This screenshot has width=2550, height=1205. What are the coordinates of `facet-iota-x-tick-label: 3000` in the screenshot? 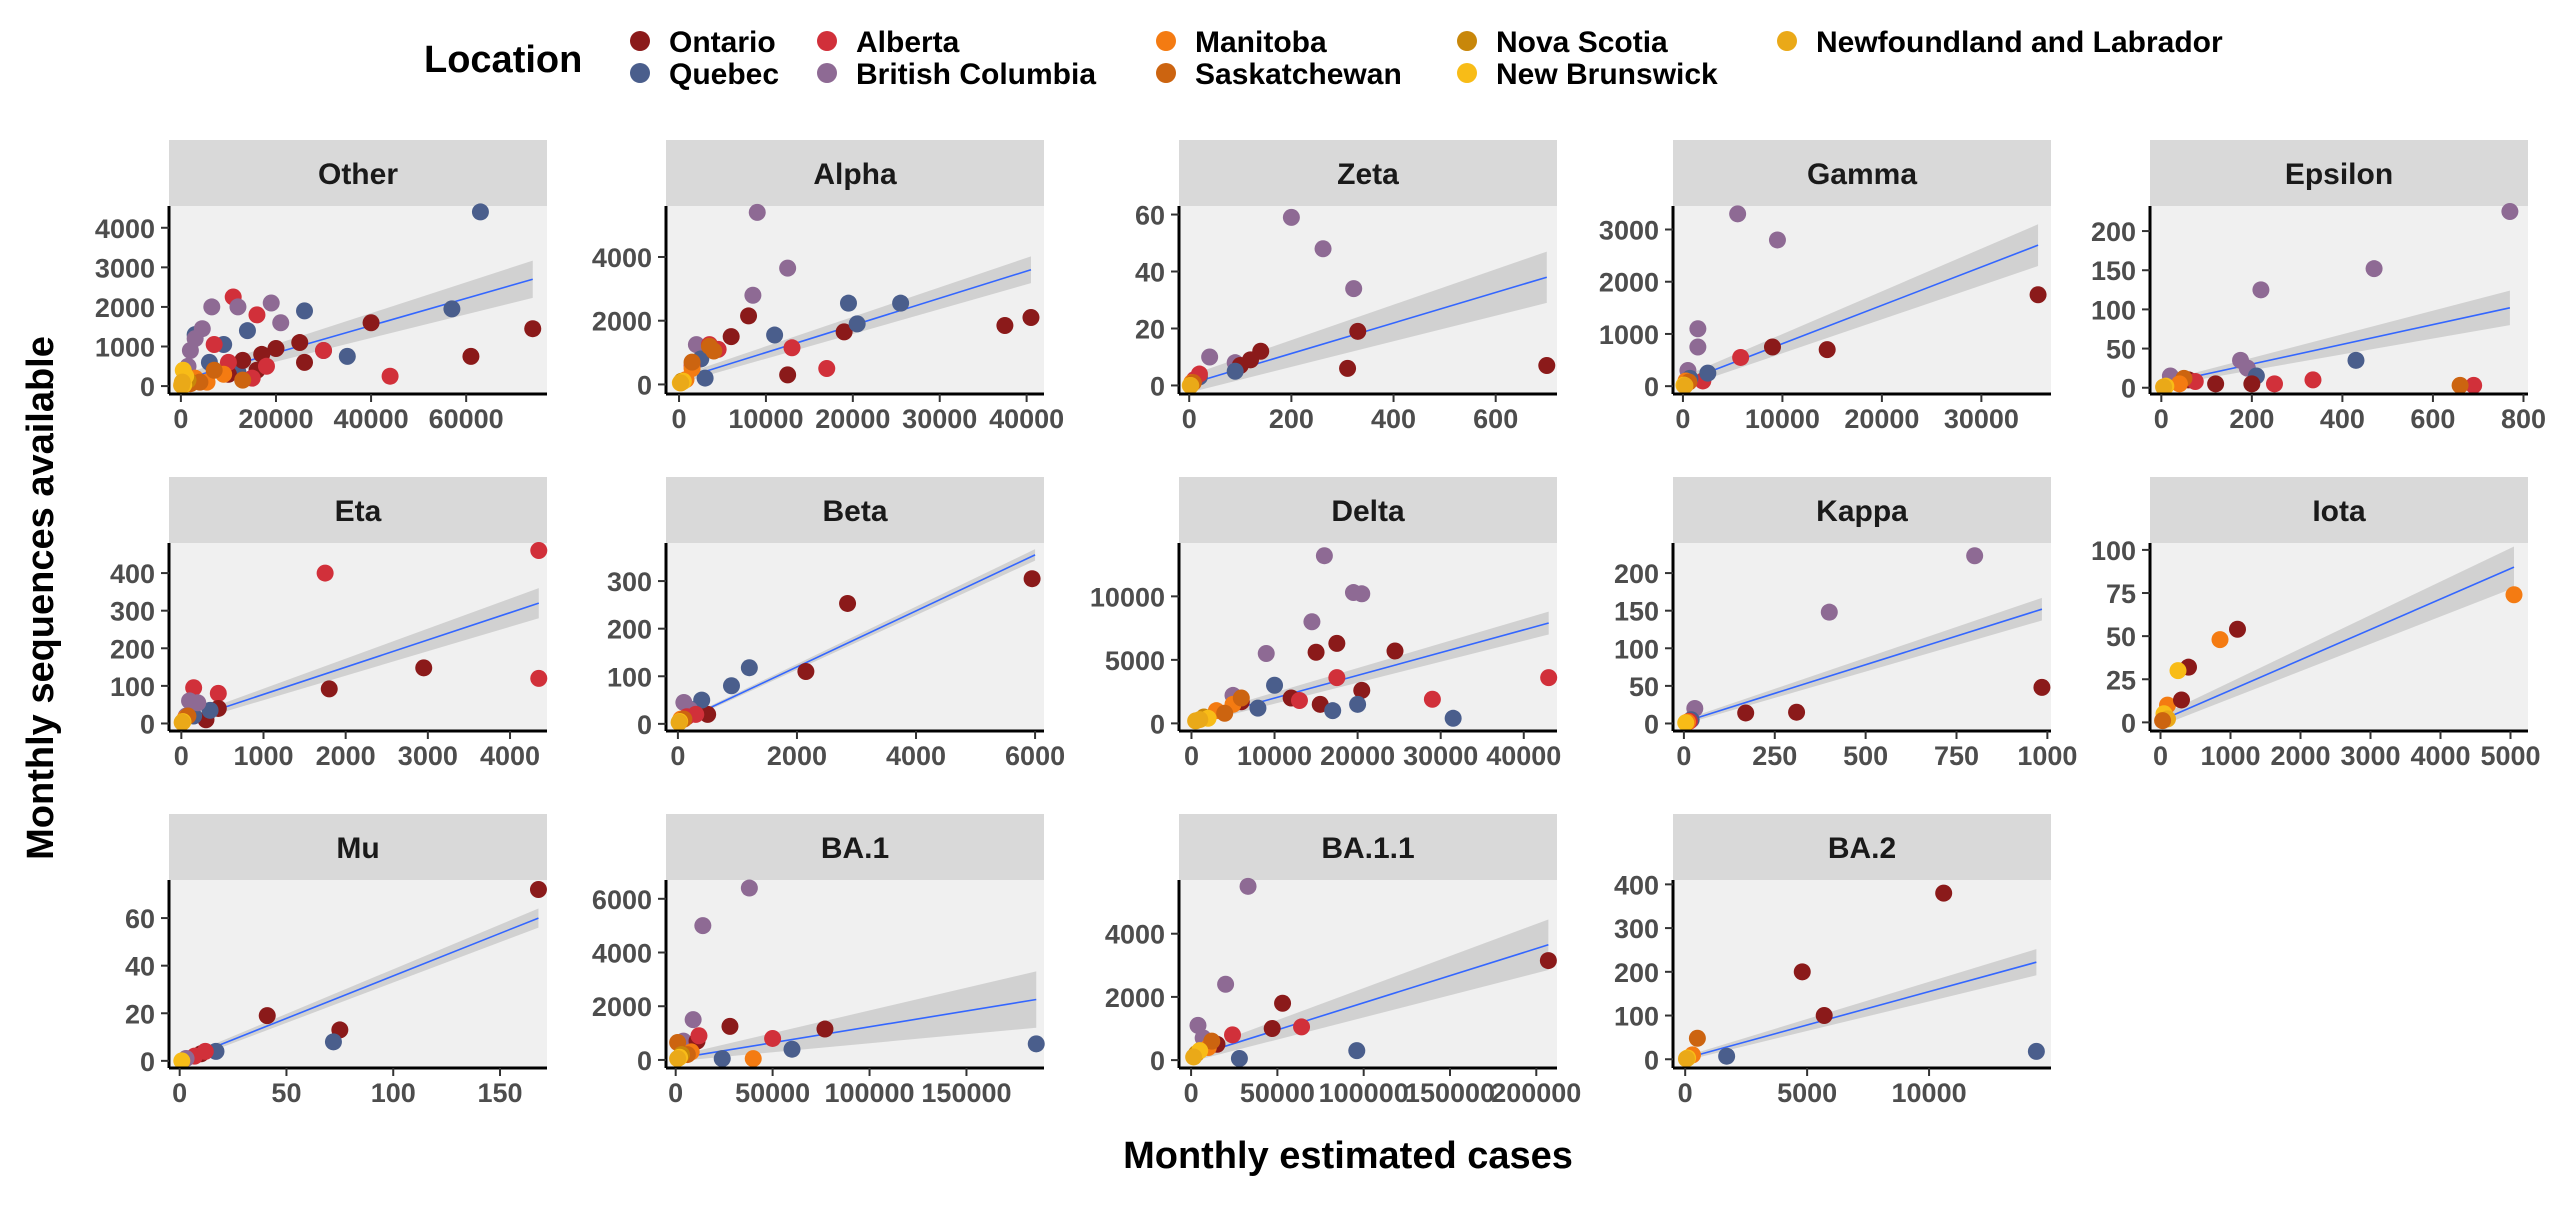 It's located at (2370, 756).